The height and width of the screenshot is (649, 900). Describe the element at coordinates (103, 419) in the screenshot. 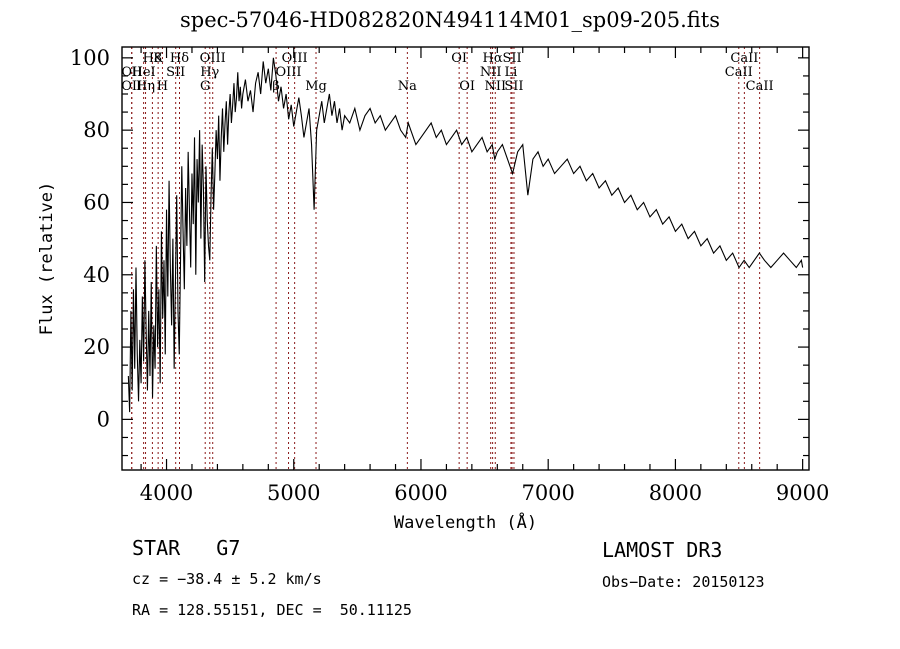

I see `y-tick-label: 0` at that location.